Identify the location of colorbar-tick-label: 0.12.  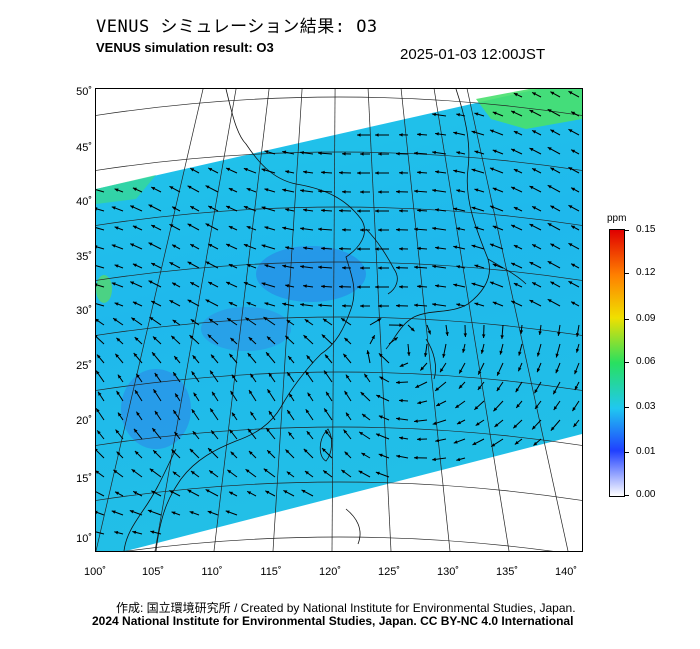
(646, 272).